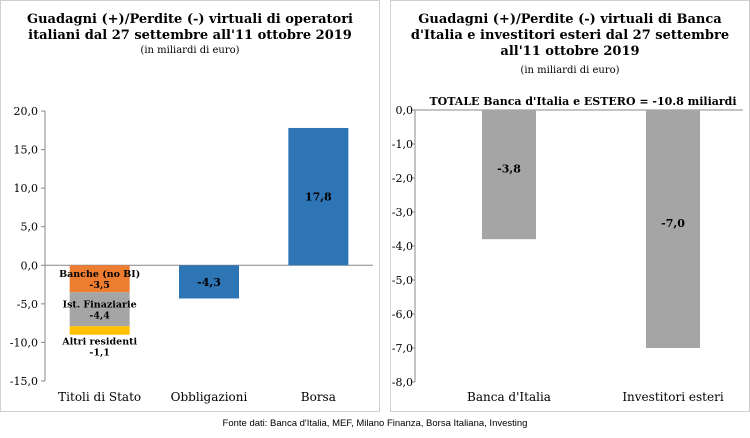 The image size is (750, 438). Describe the element at coordinates (99, 274) in the screenshot. I see `segment-name-label: Banche (no BI)` at that location.